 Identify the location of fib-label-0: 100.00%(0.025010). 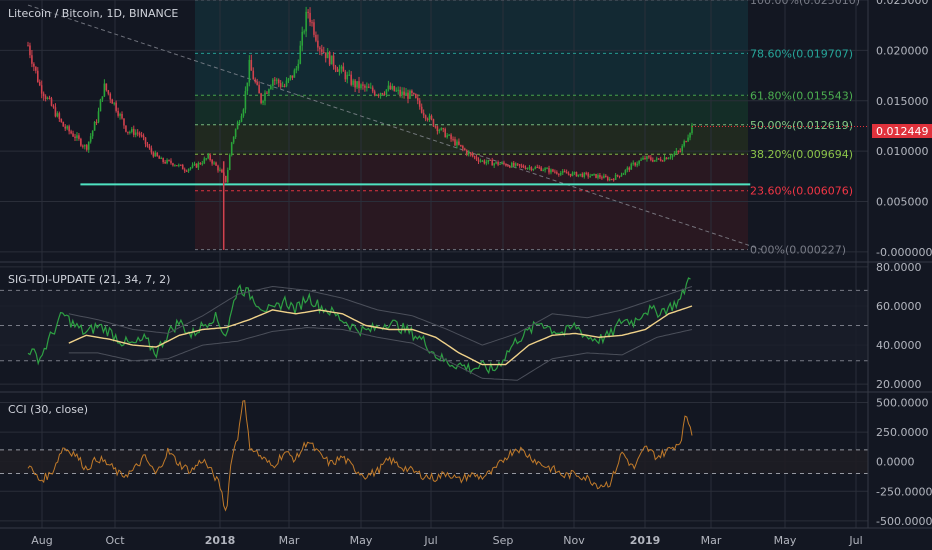
(805, 3).